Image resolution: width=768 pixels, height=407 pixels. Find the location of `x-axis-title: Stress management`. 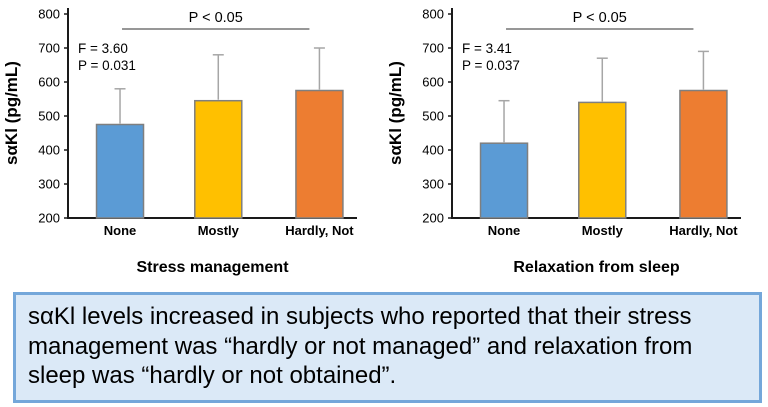

x-axis-title: Stress management is located at coordinates (212, 267).